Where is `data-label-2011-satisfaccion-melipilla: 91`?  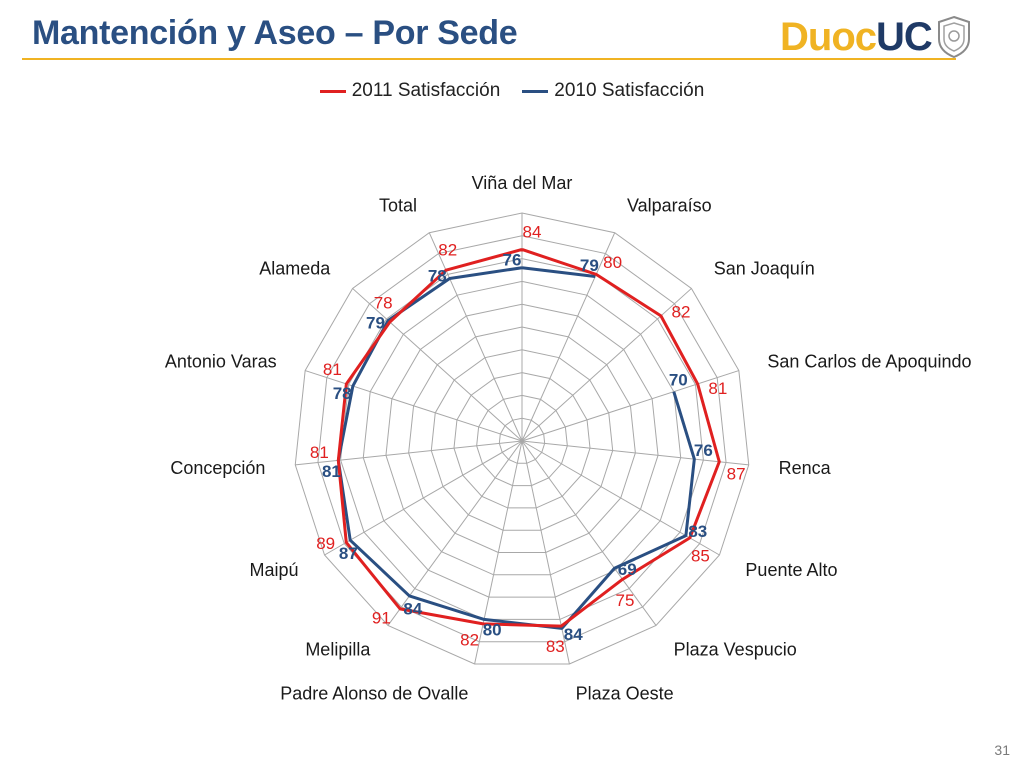
data-label-2011-satisfaccion-melipilla: 91 is located at coordinates (381, 618).